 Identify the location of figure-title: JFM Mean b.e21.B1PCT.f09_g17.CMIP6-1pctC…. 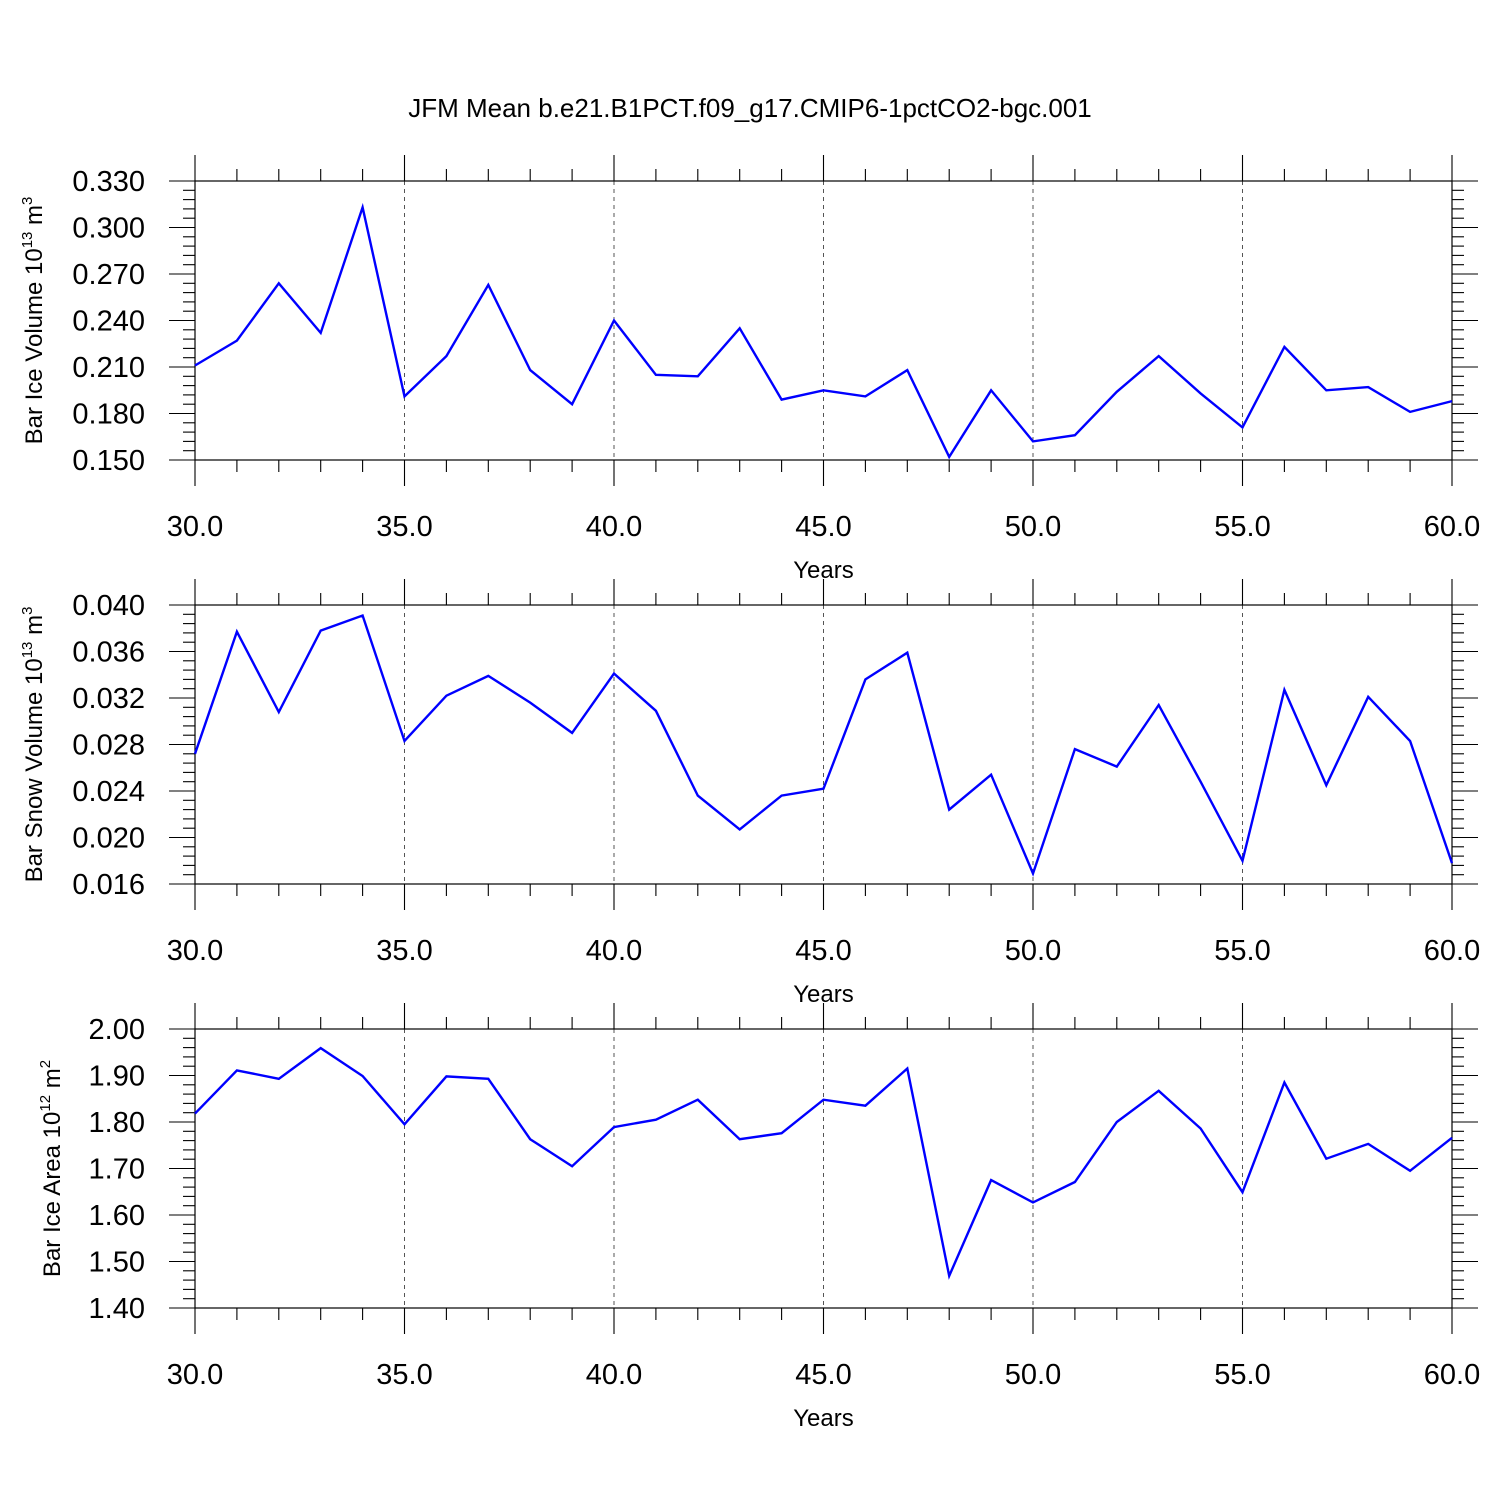
(750, 108).